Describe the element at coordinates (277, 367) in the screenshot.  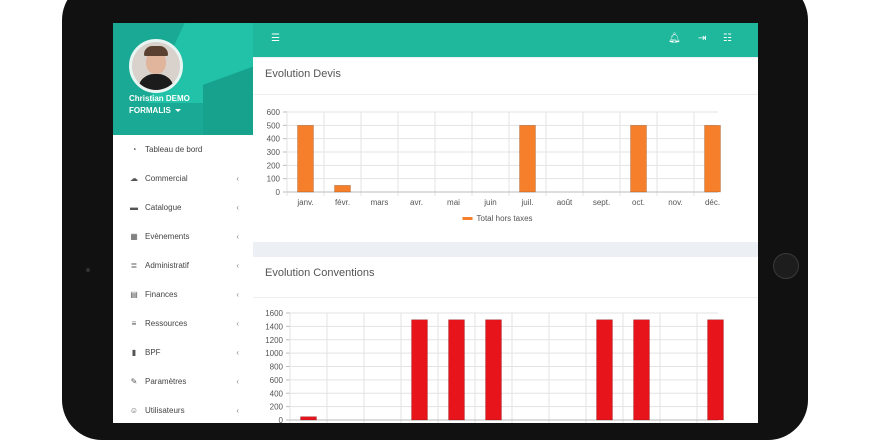
I see `y-tick-label: 800` at that location.